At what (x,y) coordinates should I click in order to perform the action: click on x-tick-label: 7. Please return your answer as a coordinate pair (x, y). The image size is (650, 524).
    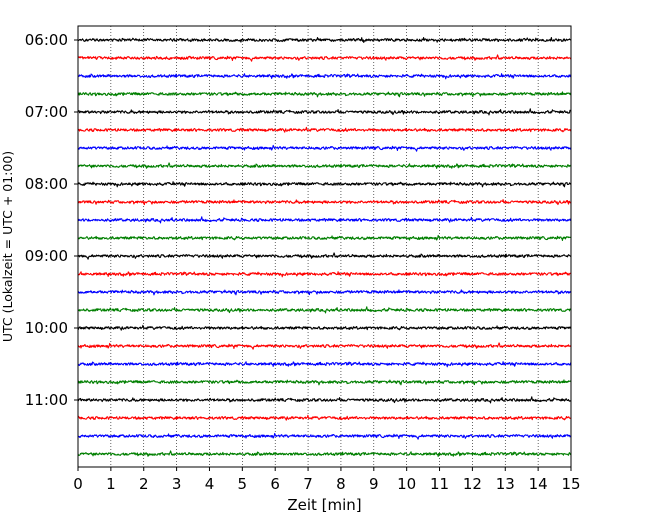
    Looking at the image, I should click on (308, 484).